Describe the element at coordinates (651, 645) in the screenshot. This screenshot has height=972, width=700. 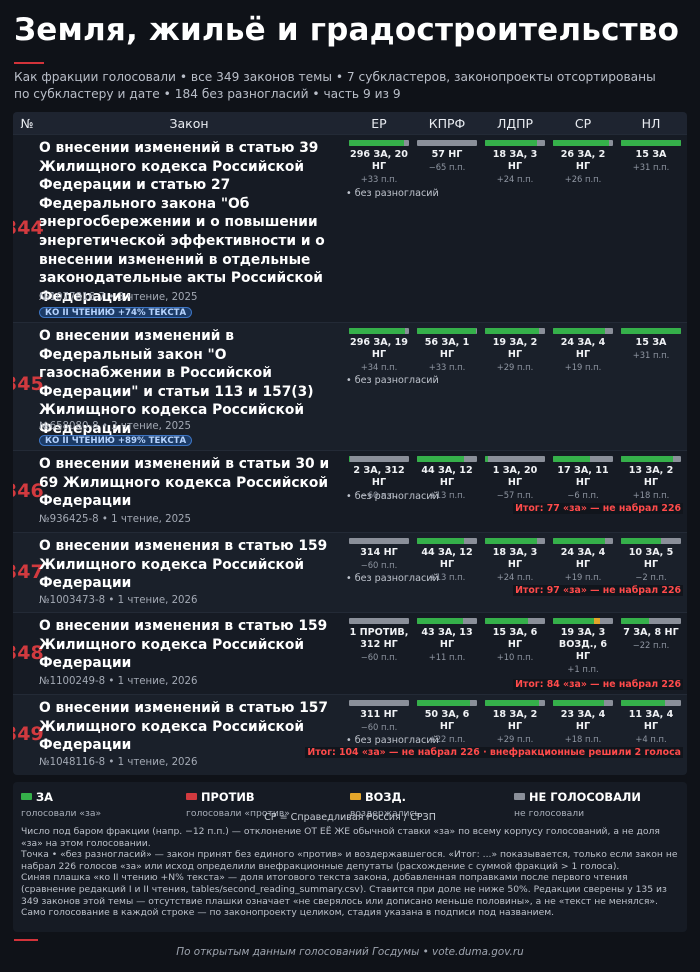
I see `deviation-label: −22 п.п.` at that location.